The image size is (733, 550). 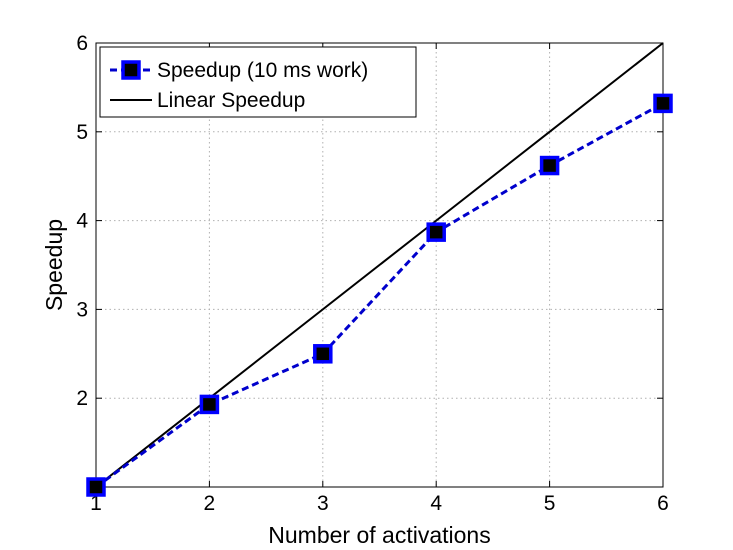 I want to click on legend: Speedup (10 ms work) Linear Speedup, so click(x=258, y=82).